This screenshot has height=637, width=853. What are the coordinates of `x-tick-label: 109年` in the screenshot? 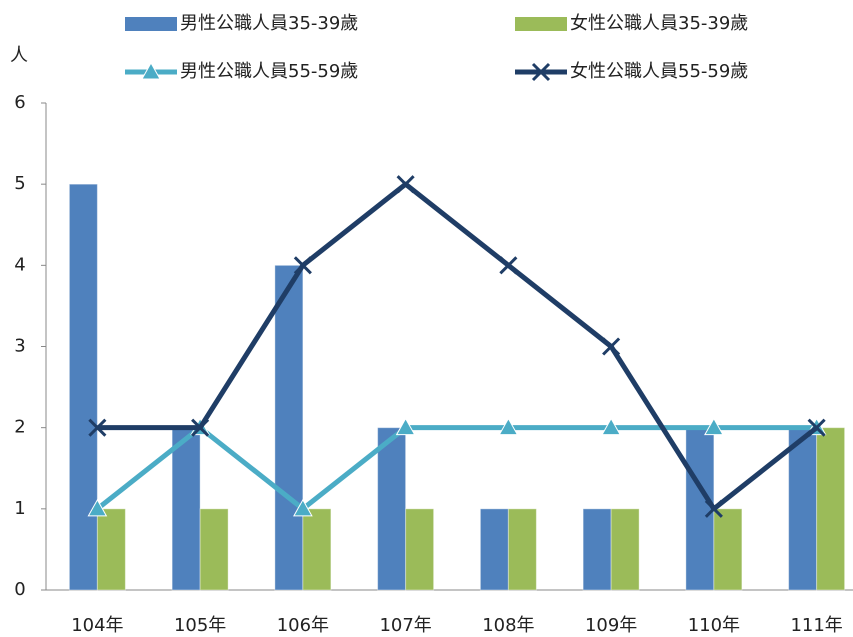 It's located at (611, 625).